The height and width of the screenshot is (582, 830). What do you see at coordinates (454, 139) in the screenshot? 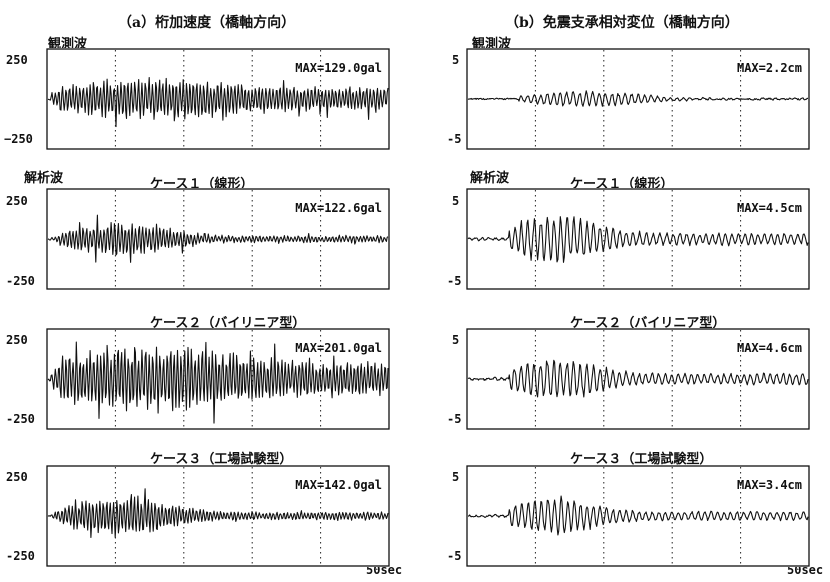
I see `b-panel1-ymin: -5` at bounding box center [454, 139].